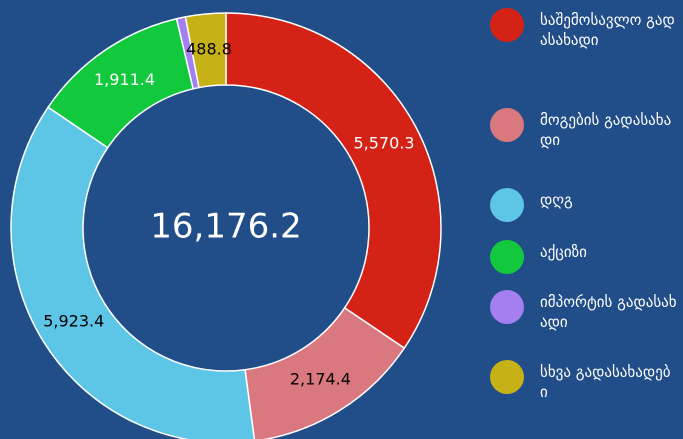  I want to click on data-label: 2,174.4, so click(320, 379).